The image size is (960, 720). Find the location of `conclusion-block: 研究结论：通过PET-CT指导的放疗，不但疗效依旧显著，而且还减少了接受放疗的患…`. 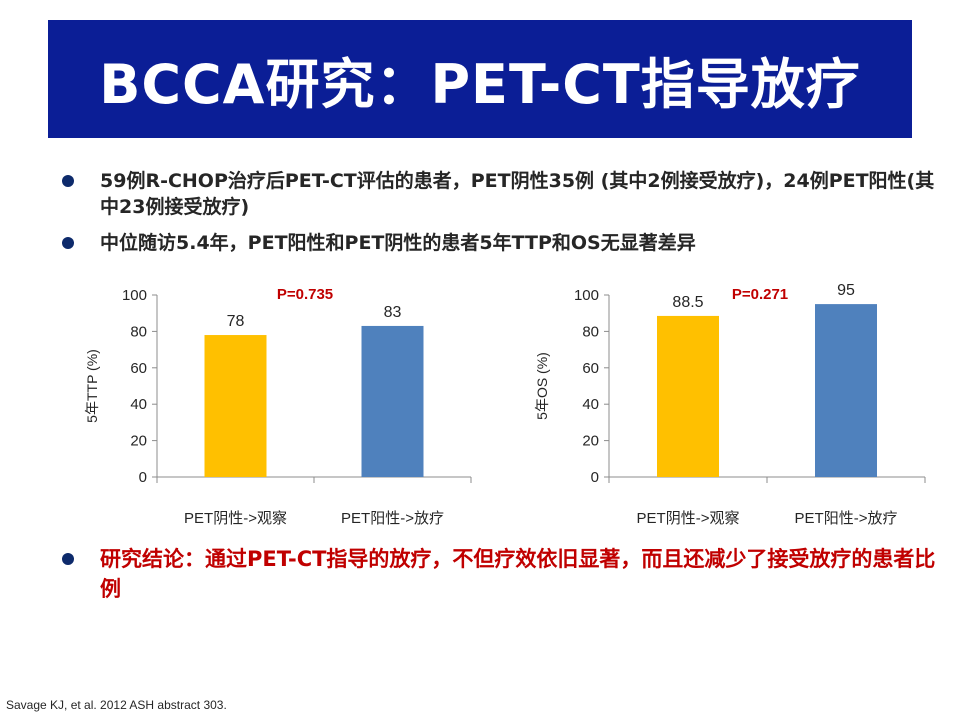

conclusion-block: 研究结论：通过PET-CT指导的放疗，不但疗效依旧显著，而且还减少了接受放疗的患… is located at coordinates (505, 579).